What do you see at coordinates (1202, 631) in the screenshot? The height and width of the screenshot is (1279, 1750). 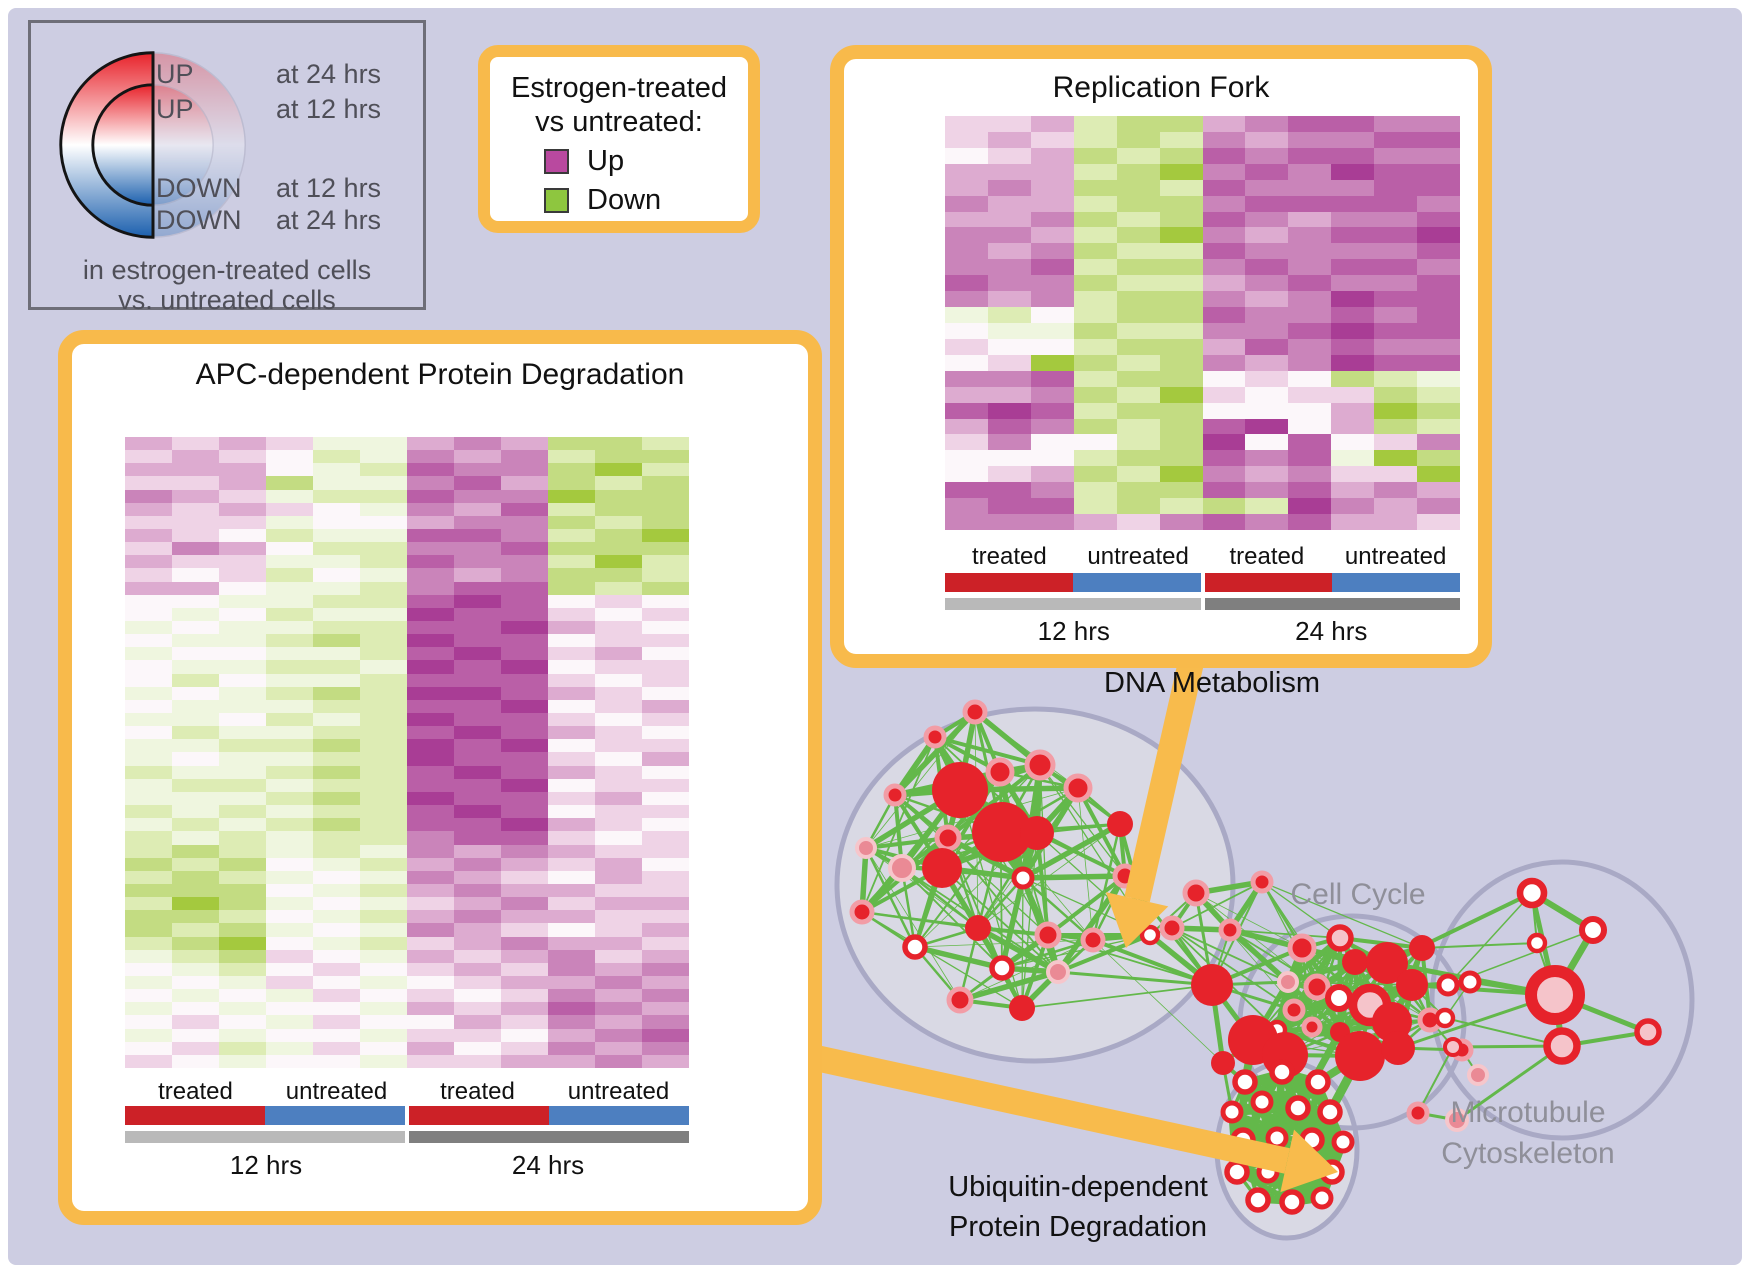 I see `rf-time-labels: 12 hrs 24 hrs` at bounding box center [1202, 631].